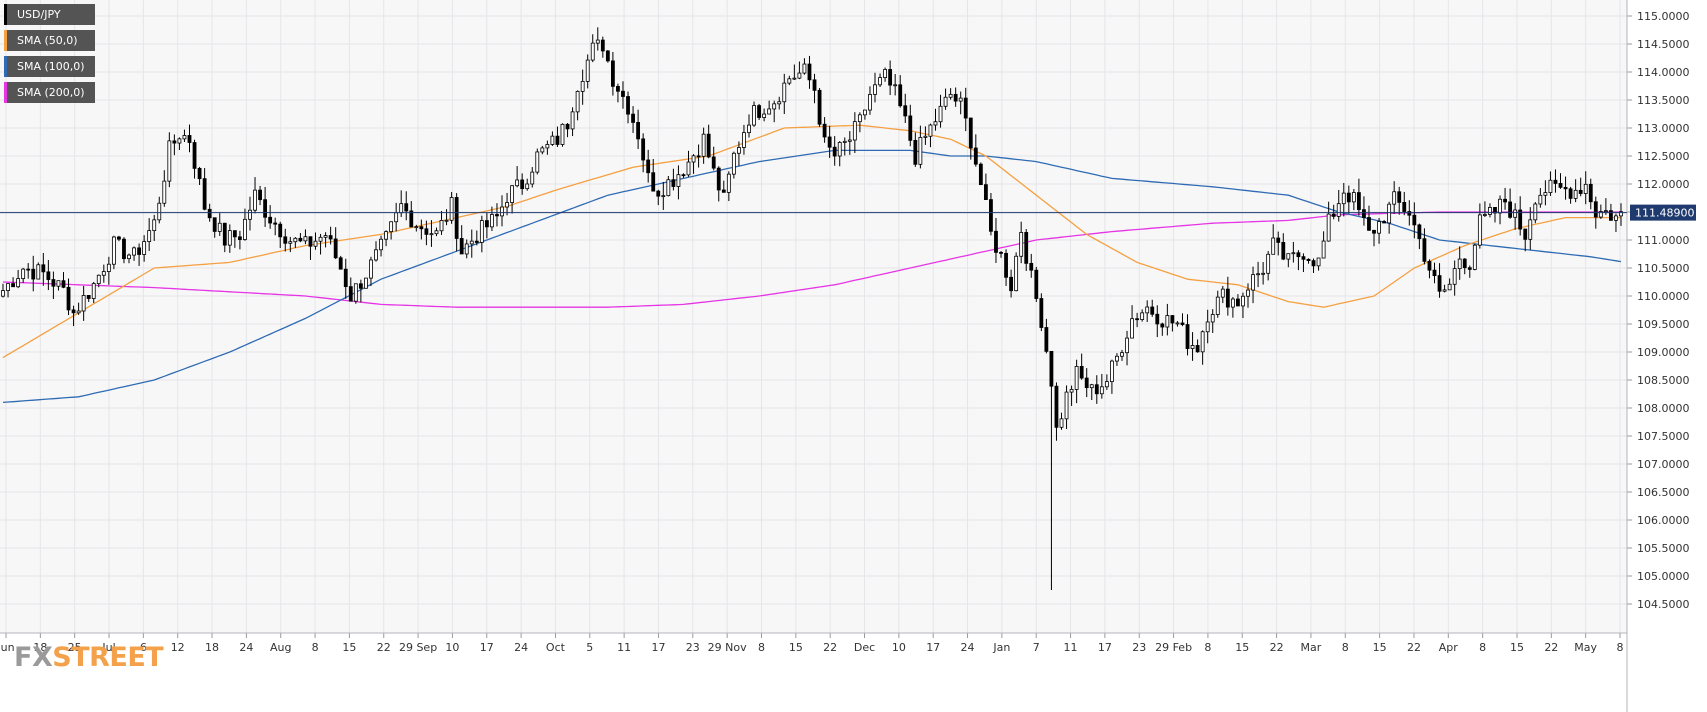 Image resolution: width=1707 pixels, height=712 pixels. What do you see at coordinates (49, 14) in the screenshot?
I see `legend-item-usdjpy: USD/JPY` at bounding box center [49, 14].